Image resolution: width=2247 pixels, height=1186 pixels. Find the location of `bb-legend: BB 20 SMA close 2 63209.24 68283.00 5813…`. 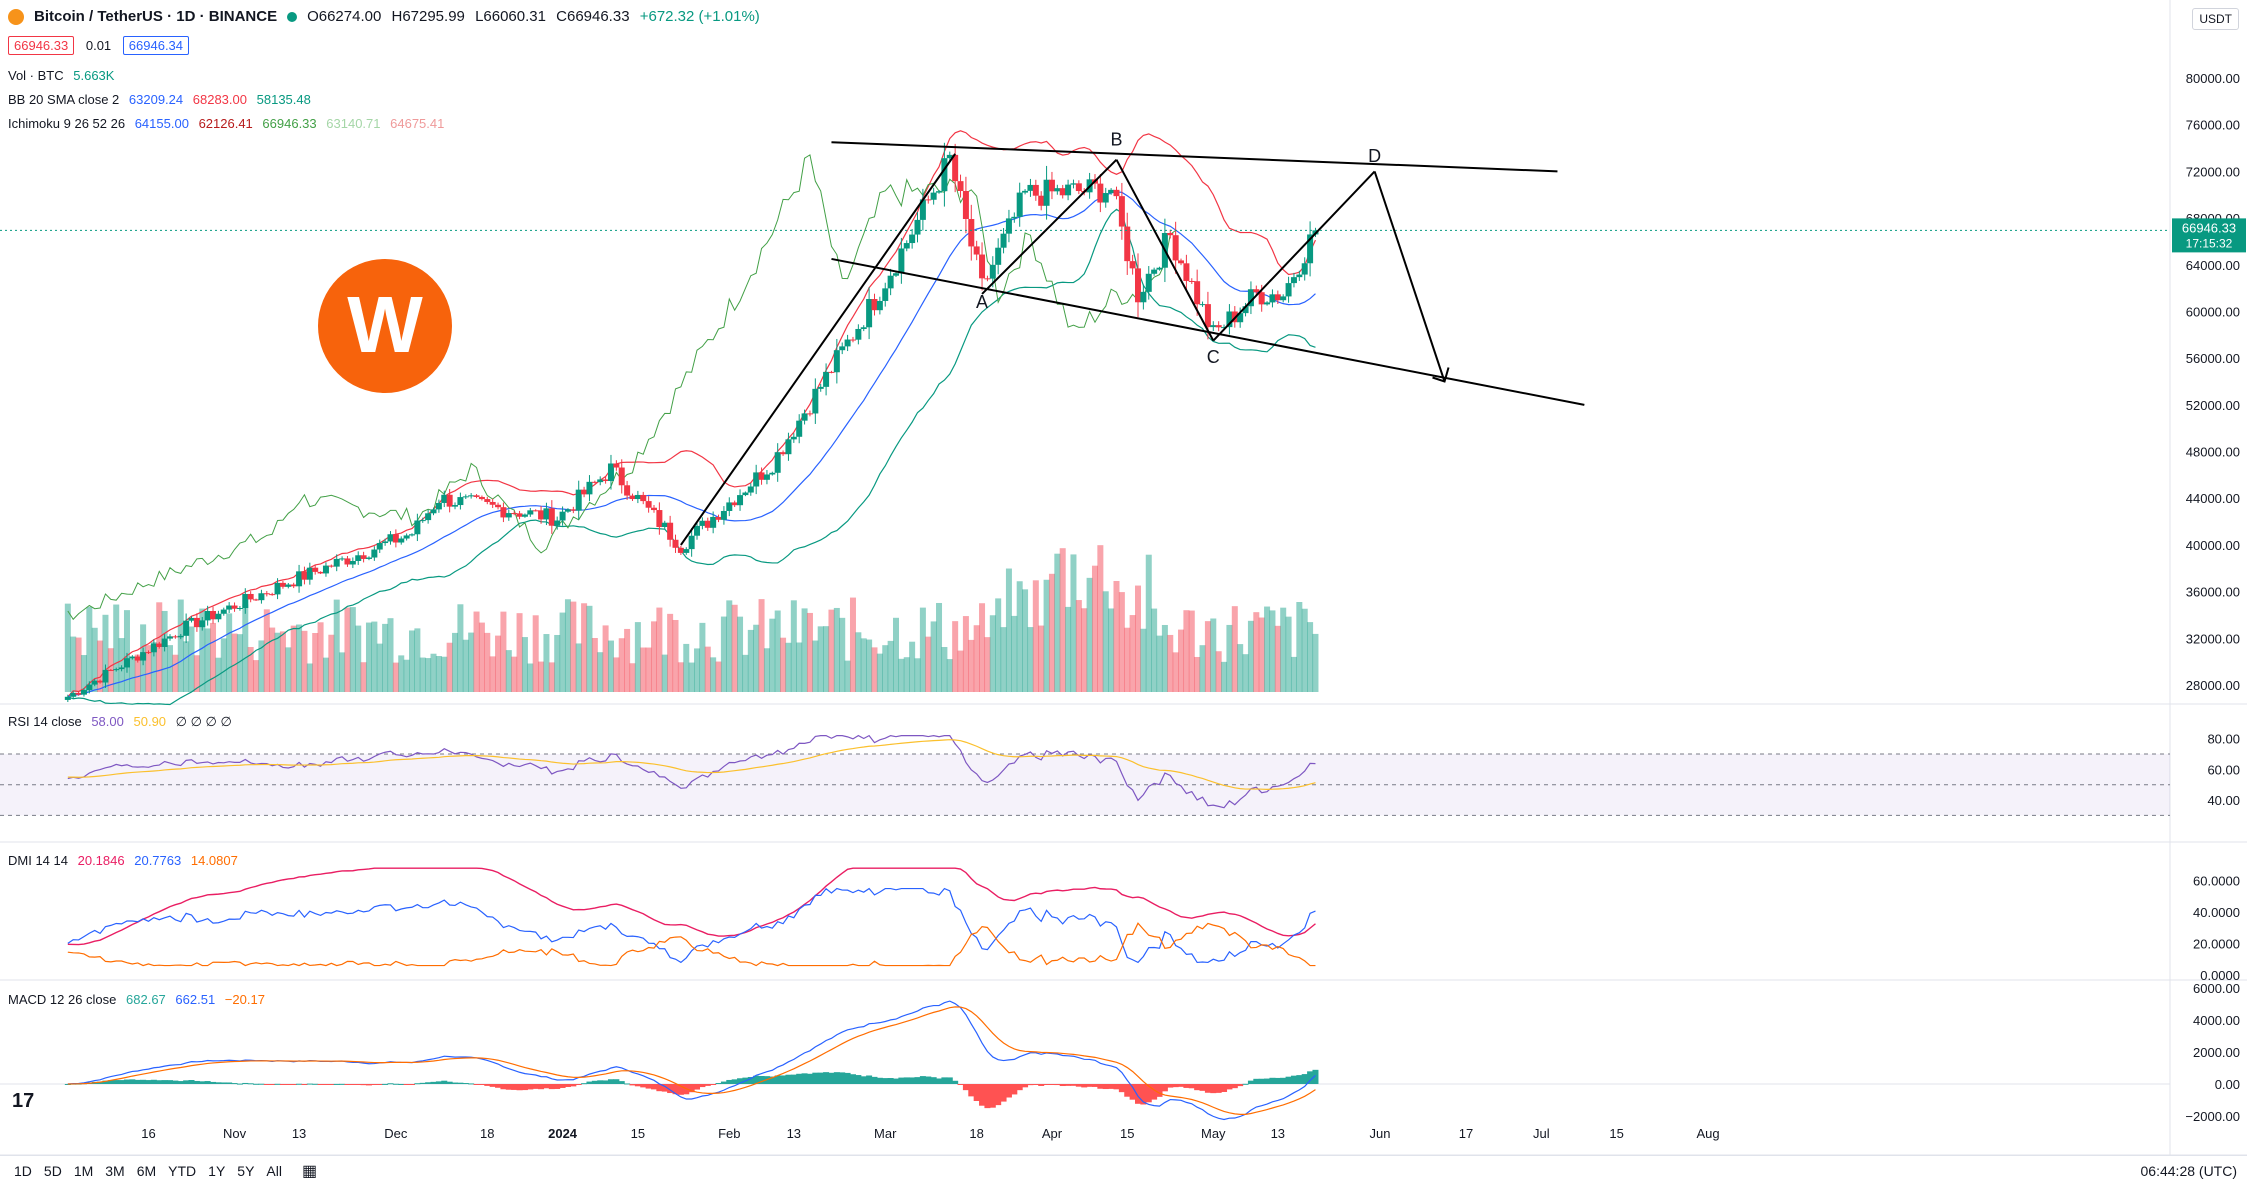

bb-legend: BB 20 SMA close 2 63209.24 68283.00 5813… is located at coordinates (159, 99).